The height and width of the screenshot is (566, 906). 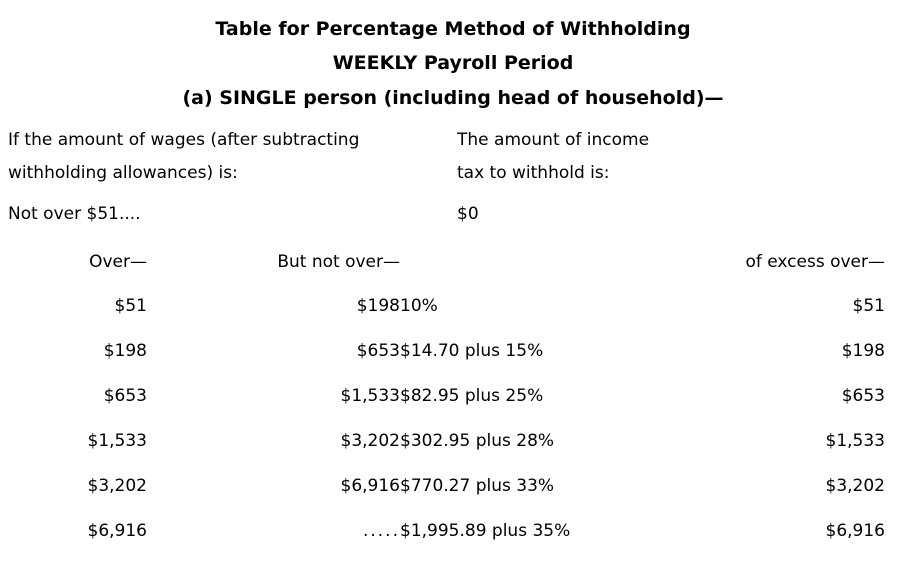 What do you see at coordinates (118, 261) in the screenshot?
I see `over-column-header: Over—` at bounding box center [118, 261].